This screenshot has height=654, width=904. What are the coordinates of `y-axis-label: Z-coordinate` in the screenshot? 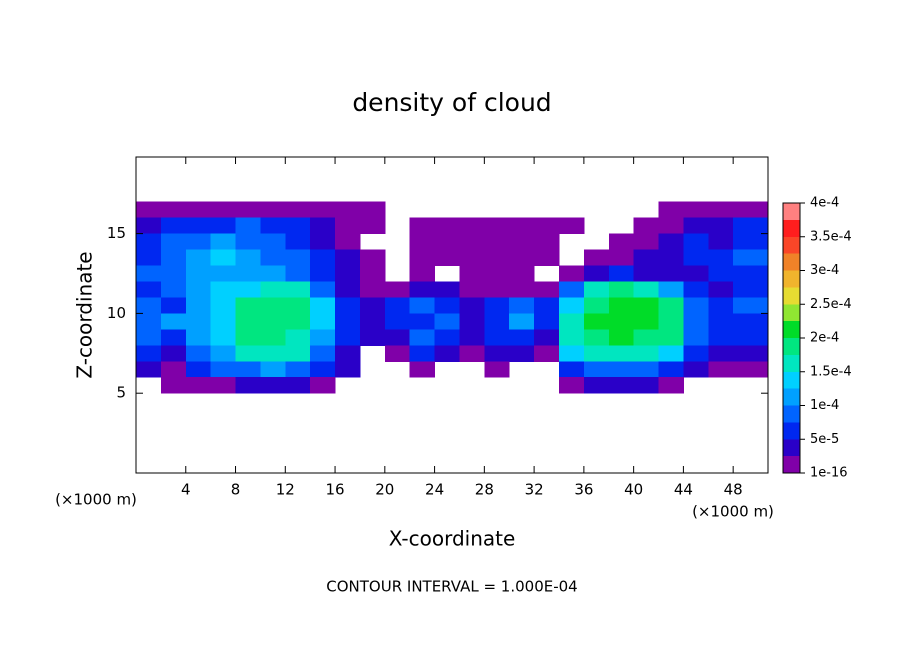 It's located at (85, 314).